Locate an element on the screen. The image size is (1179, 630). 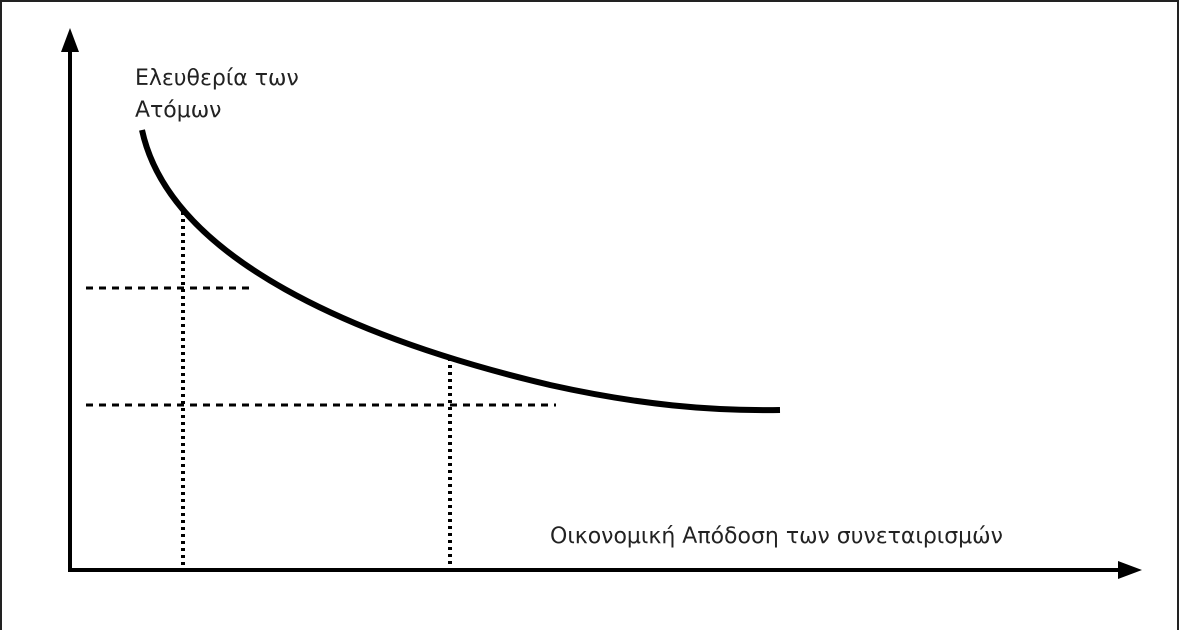
y-axis-arrow-icon is located at coordinates (70, 40).